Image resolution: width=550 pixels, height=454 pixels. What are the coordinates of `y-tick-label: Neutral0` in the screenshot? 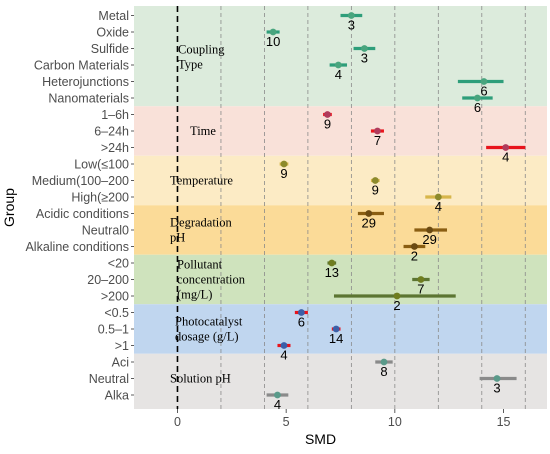 It's located at (105, 231).